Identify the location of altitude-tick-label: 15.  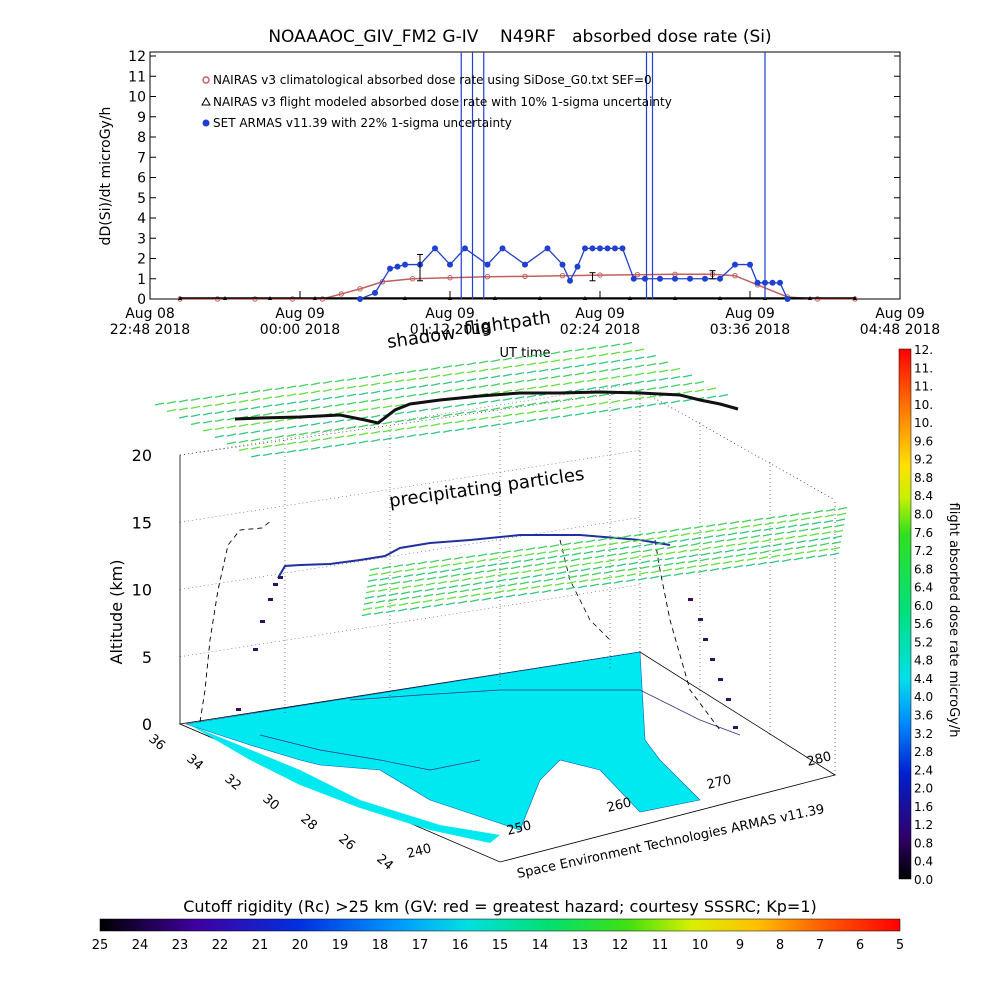
(142, 522).